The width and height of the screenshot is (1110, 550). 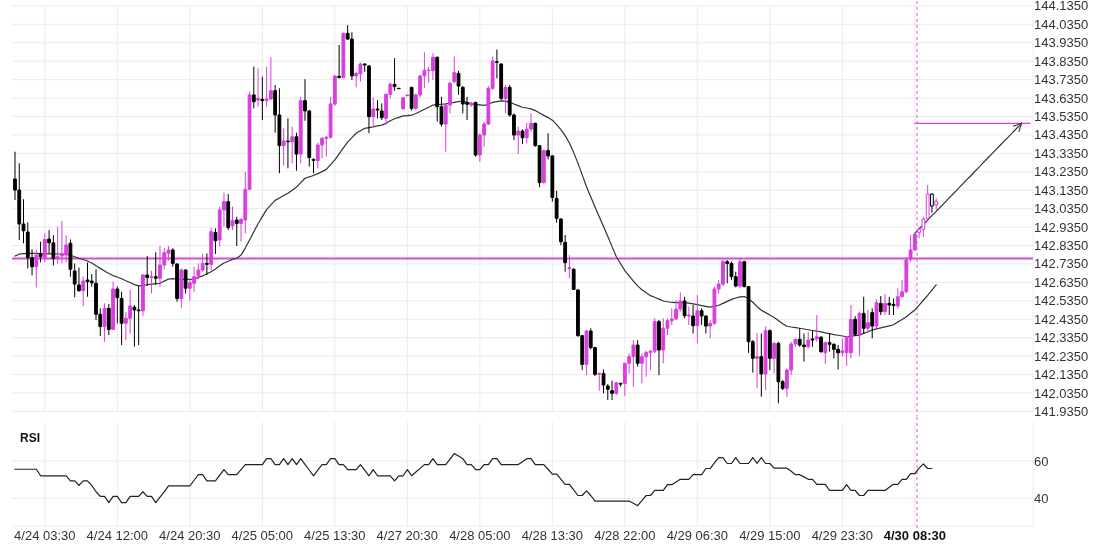 I want to click on y-tick-label: 142.4350, so click(x=1061, y=319).